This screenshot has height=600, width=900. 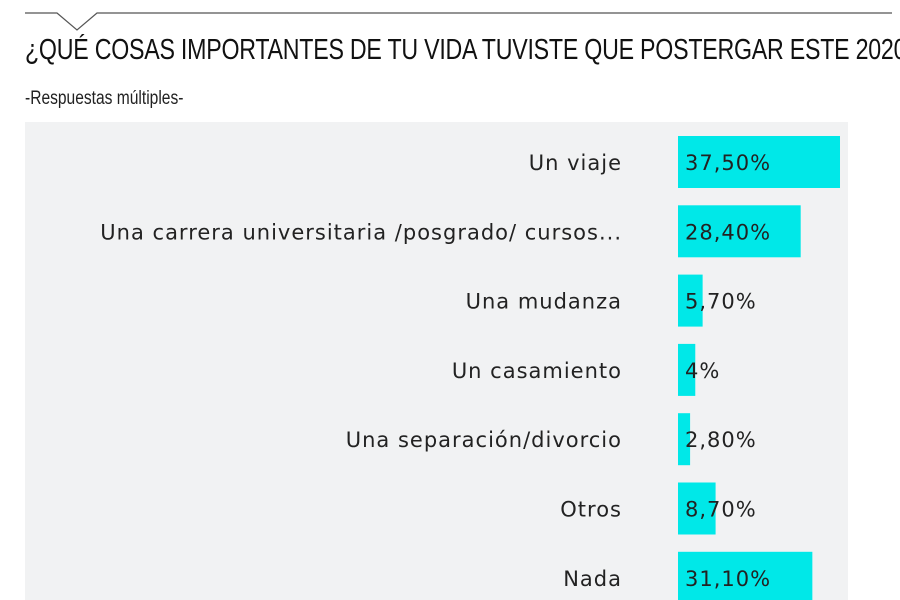 What do you see at coordinates (458, 21) in the screenshot?
I see `header-rule` at bounding box center [458, 21].